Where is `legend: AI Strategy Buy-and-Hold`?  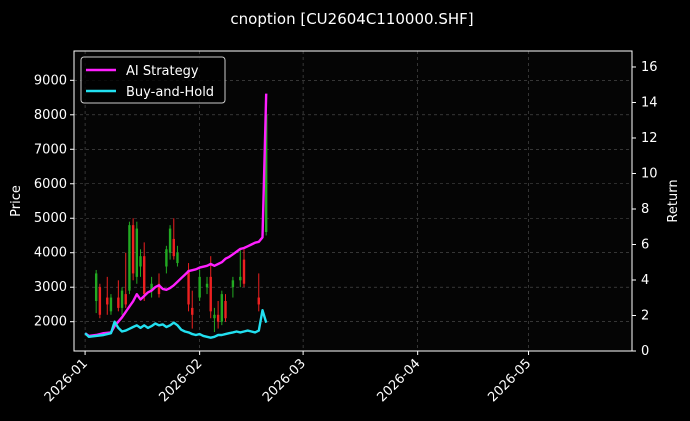
legend: AI Strategy Buy-and-Hold is located at coordinates (153, 80).